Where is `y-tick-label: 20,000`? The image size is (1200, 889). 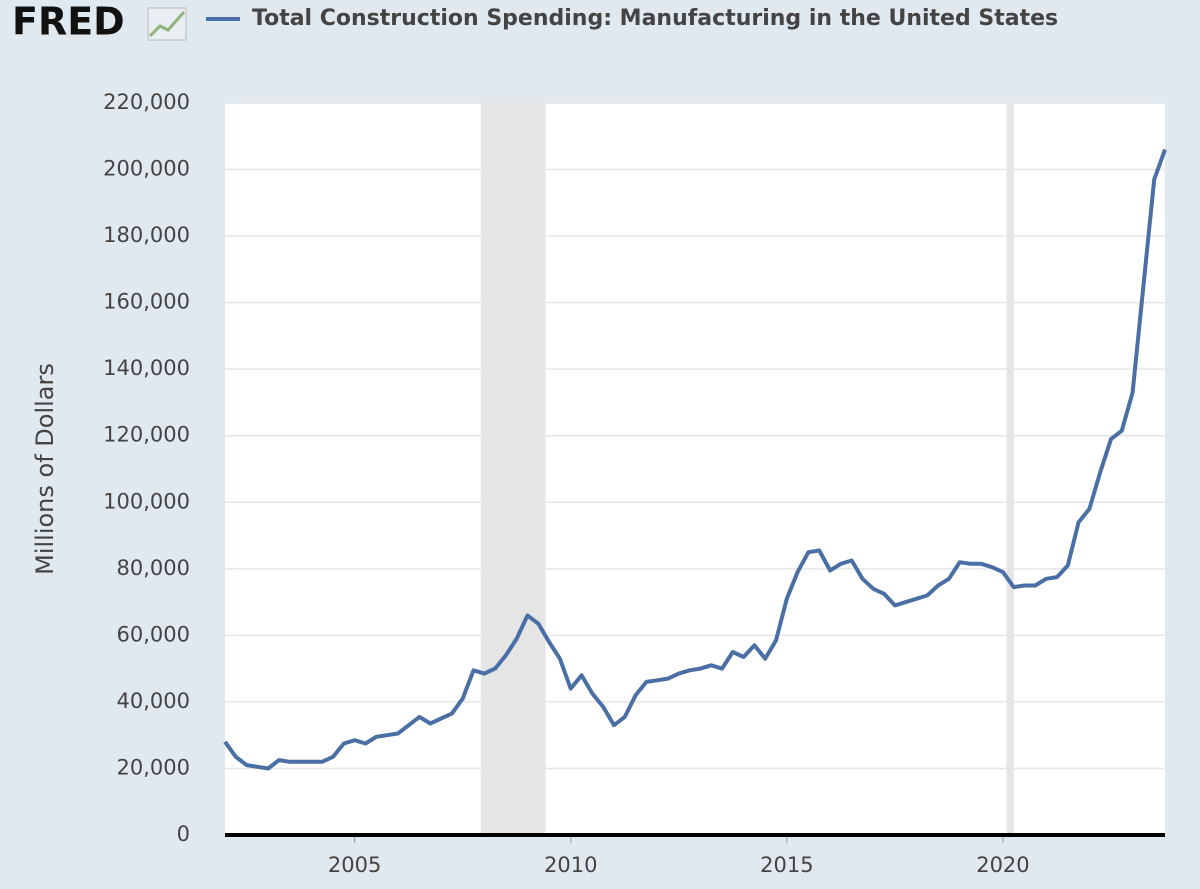 y-tick-label: 20,000 is located at coordinates (153, 767).